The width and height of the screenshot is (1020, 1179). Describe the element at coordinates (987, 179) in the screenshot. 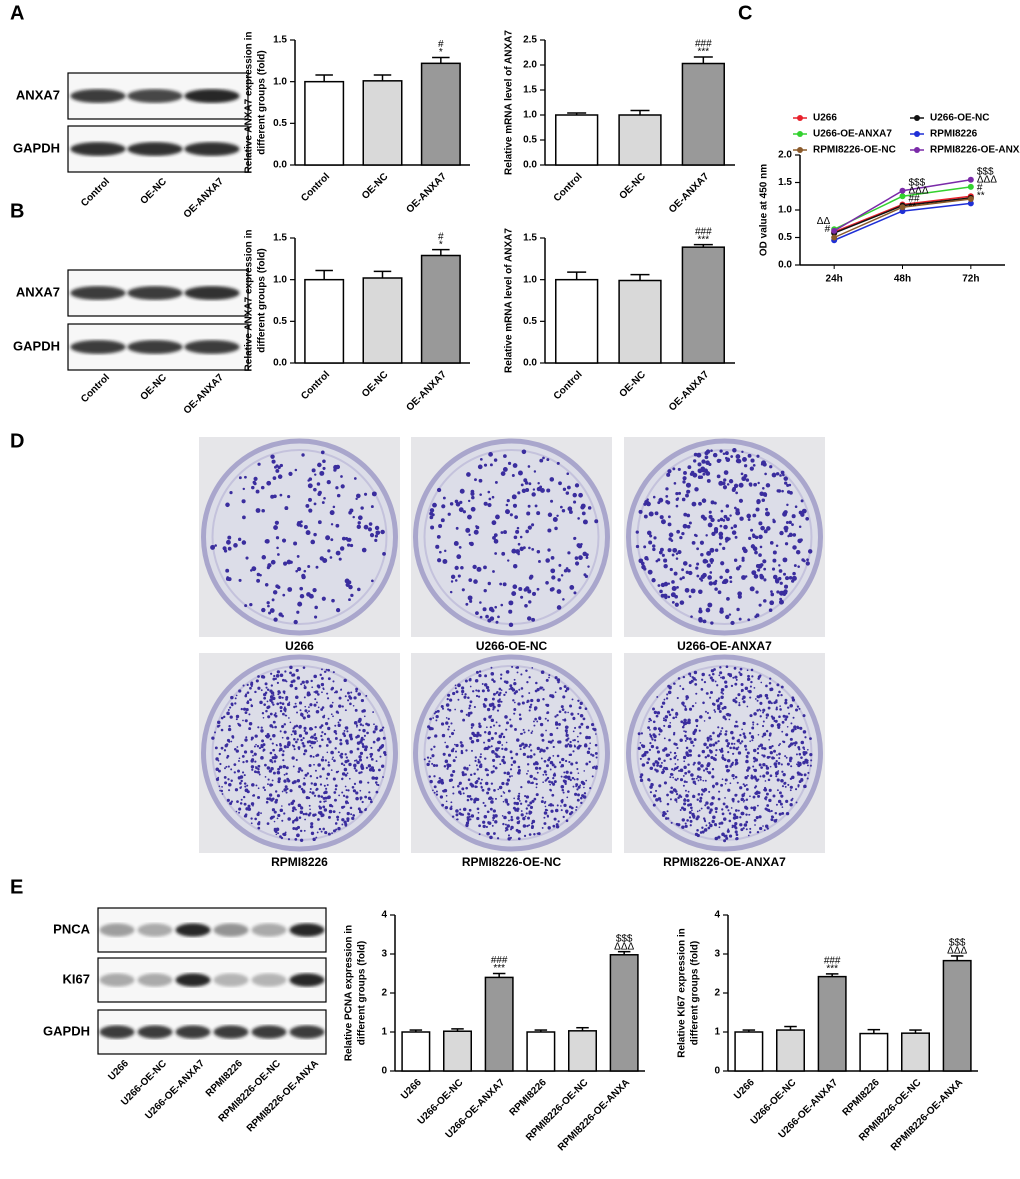

I see `significance: ΔΔΔ` at that location.